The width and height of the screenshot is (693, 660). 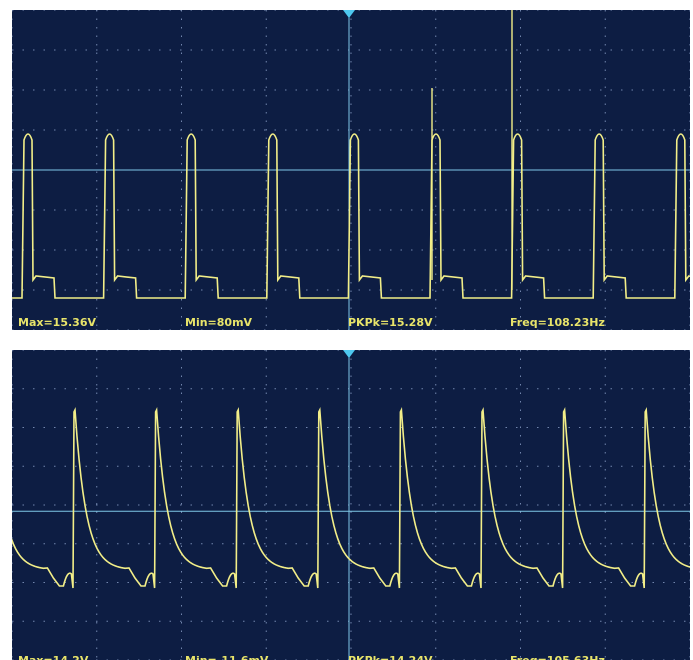 What do you see at coordinates (227, 657) in the screenshot?
I see `measurement: Min=-11.6mV` at bounding box center [227, 657].